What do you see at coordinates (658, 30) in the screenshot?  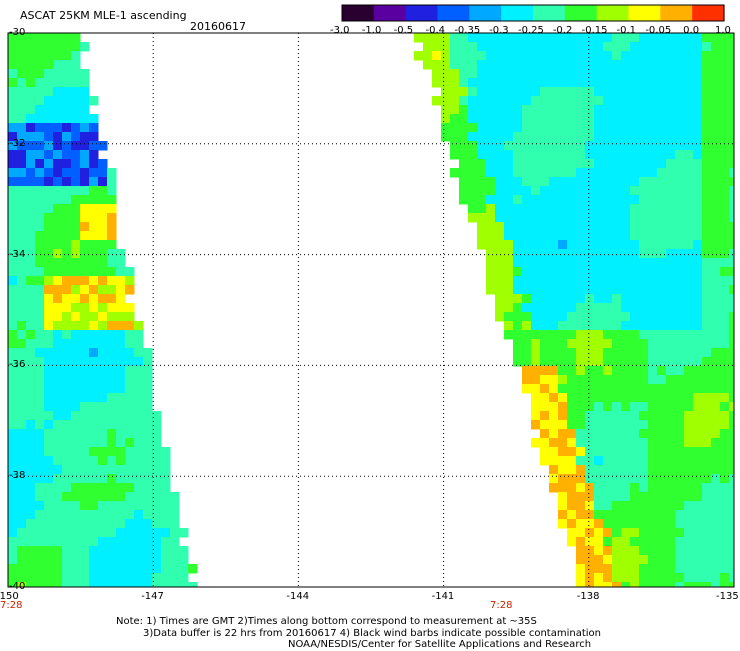 I see `colorbar-tick-label: -0.05` at bounding box center [658, 30].